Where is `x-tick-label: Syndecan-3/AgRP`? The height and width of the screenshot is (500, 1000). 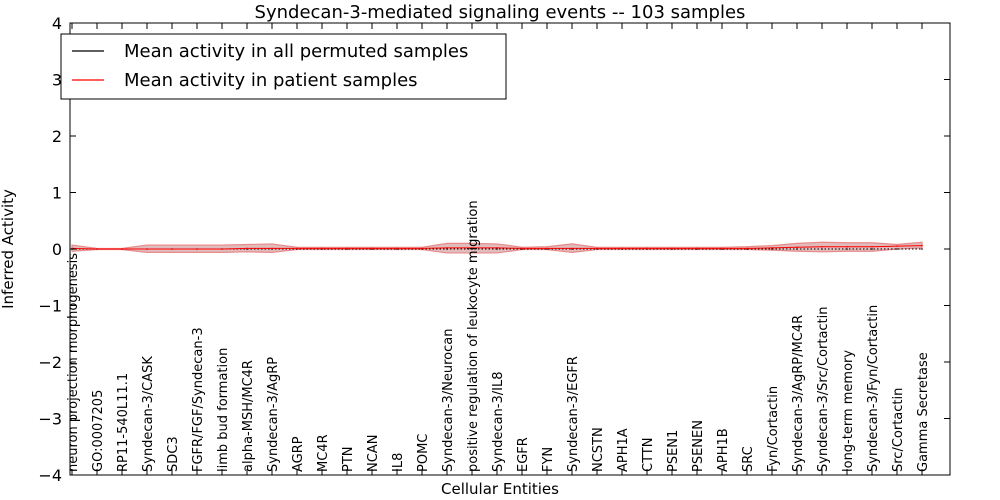
x-tick-label: Syndecan-3/AgRP is located at coordinates (273, 414).